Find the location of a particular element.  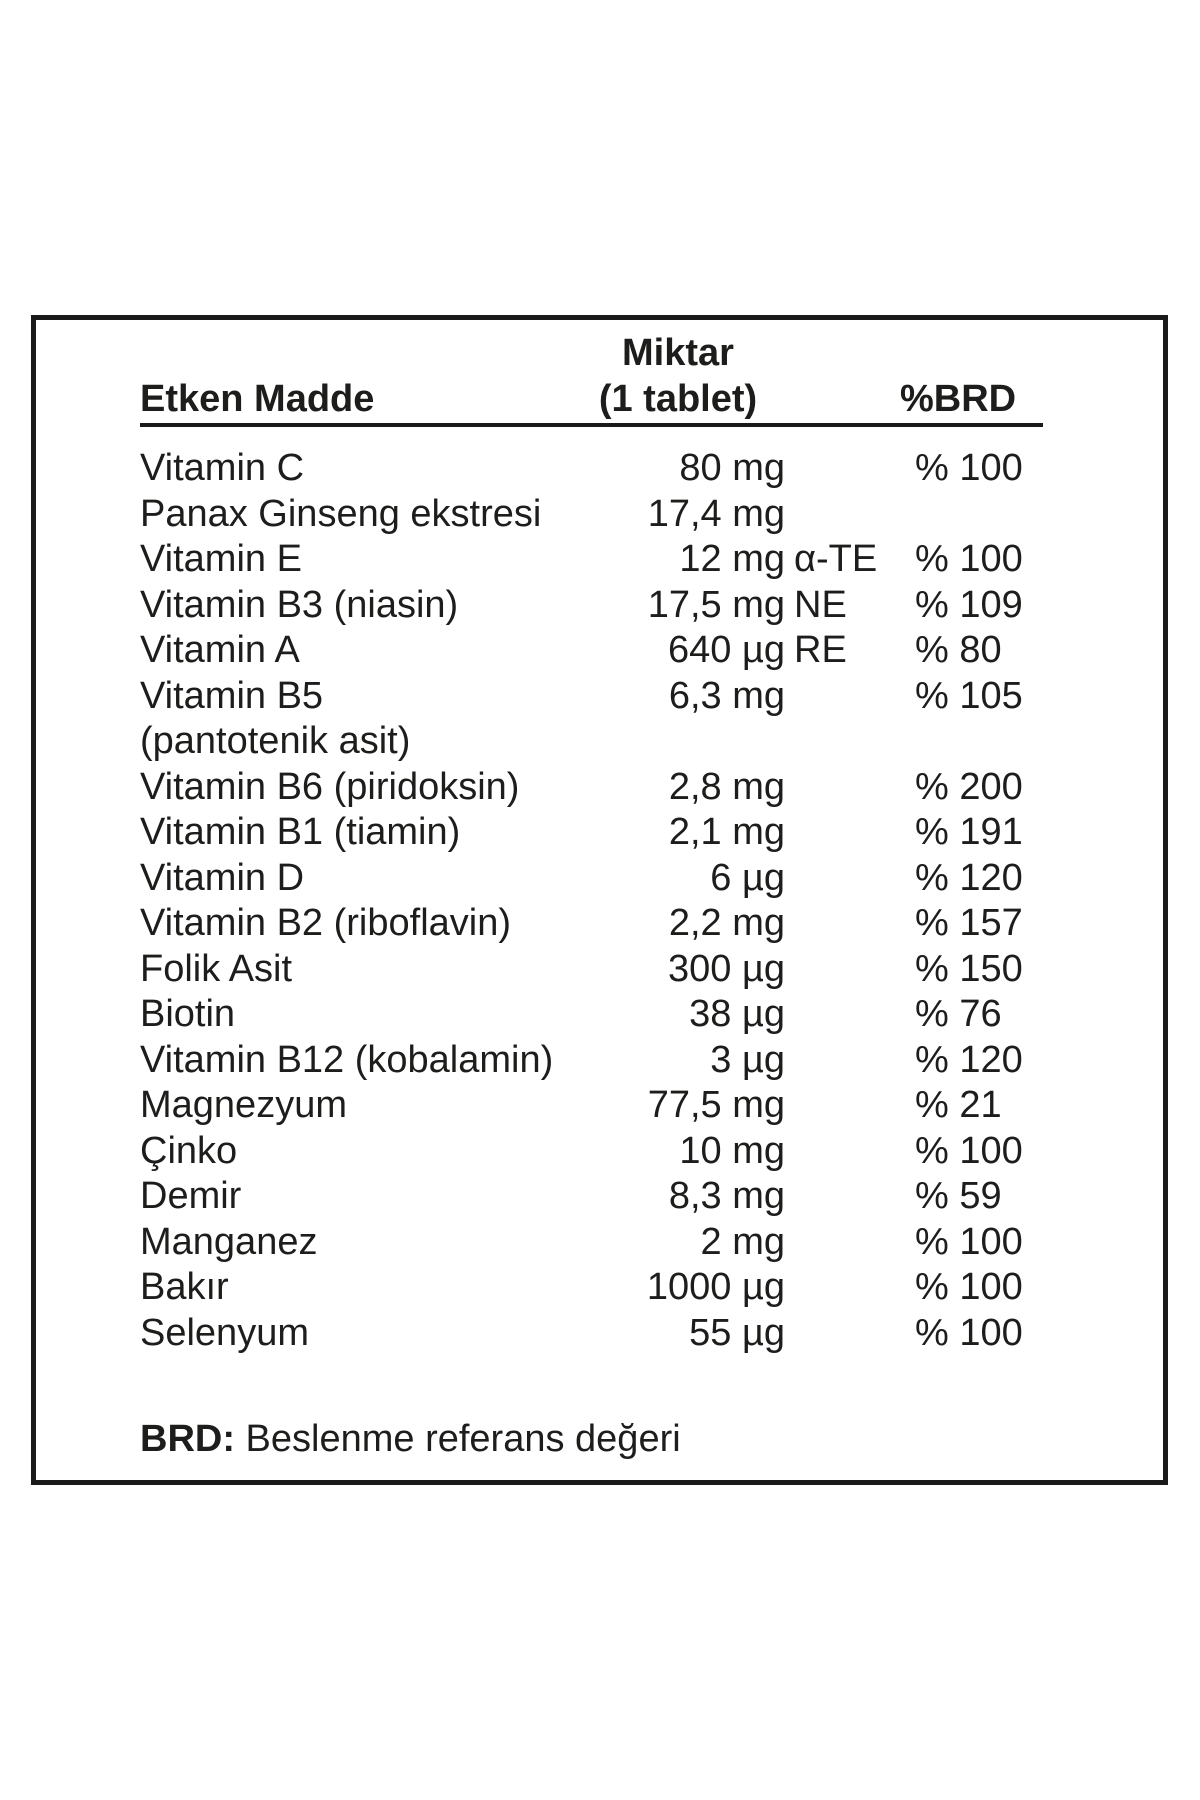

table-row: Vitamin E 12 mg α-TE % 100 is located at coordinates (645, 560).